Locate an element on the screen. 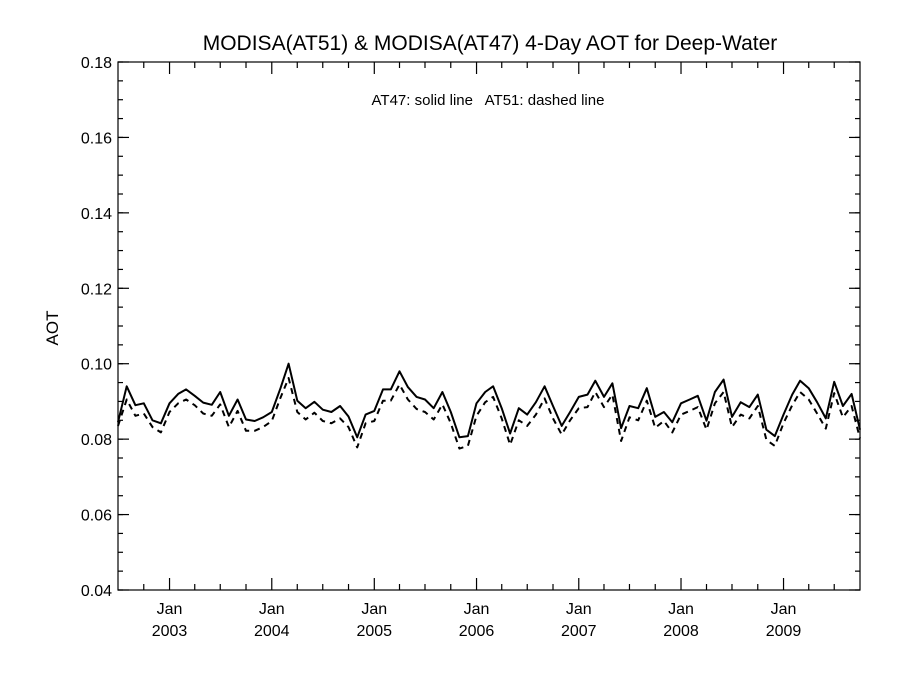 The height and width of the screenshot is (675, 900). series-lines is located at coordinates (489, 406).